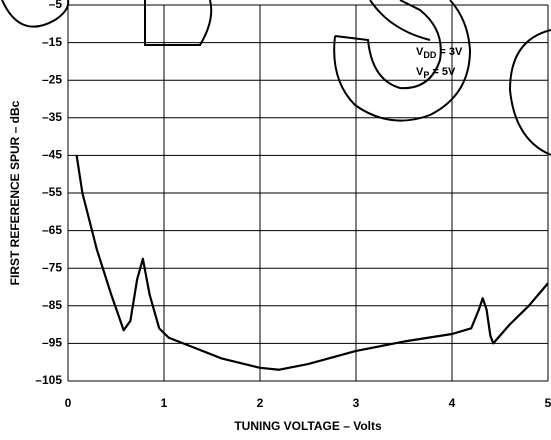  I want to click on annotation-sub: P, so click(426, 75).